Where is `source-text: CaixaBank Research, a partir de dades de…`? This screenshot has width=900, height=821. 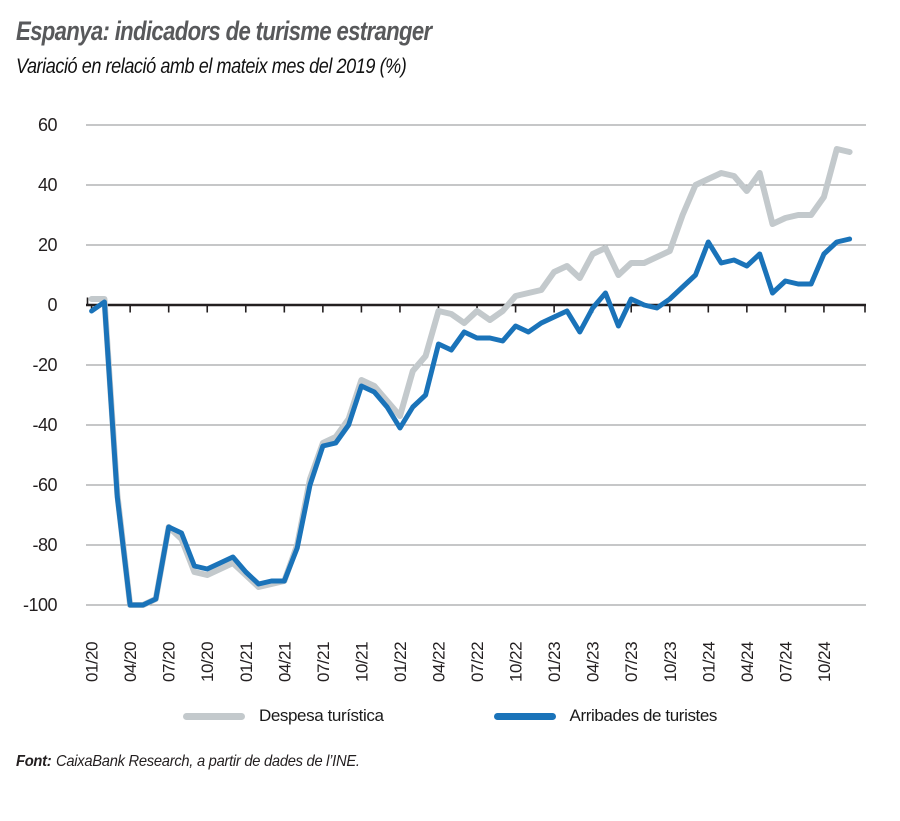 source-text: CaixaBank Research, a partir de dades de… is located at coordinates (208, 761).